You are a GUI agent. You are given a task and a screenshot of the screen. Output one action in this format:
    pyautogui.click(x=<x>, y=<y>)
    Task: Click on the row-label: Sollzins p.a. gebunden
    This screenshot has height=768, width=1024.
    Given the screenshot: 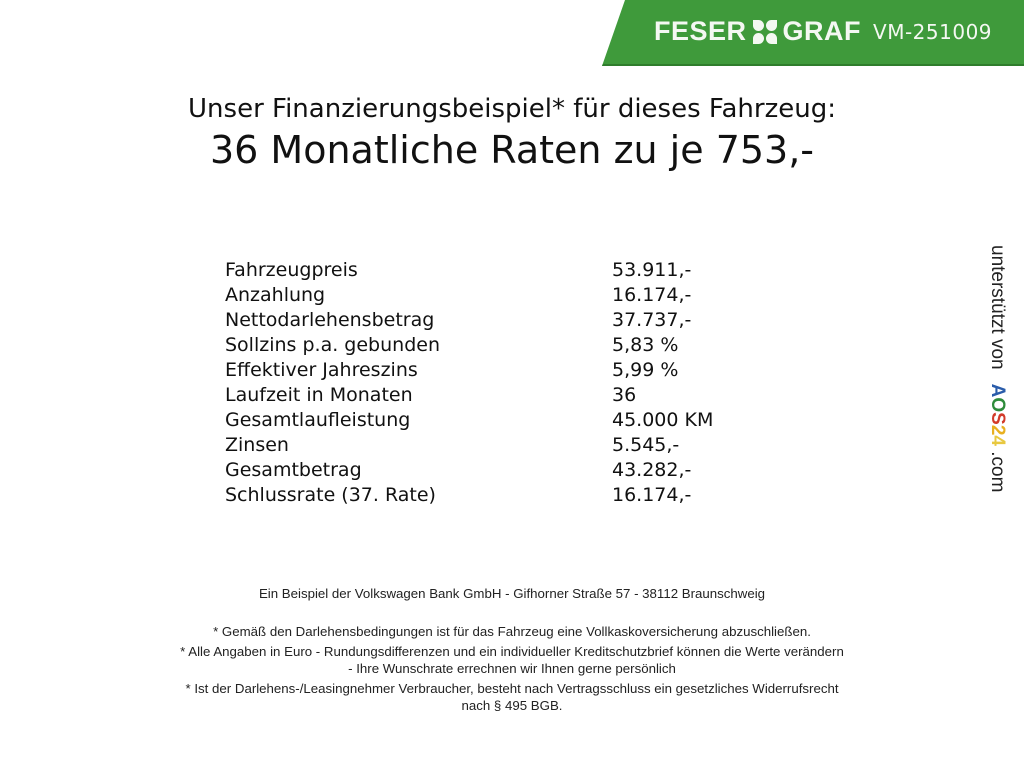 What is the action you would take?
    pyautogui.click(x=332, y=345)
    